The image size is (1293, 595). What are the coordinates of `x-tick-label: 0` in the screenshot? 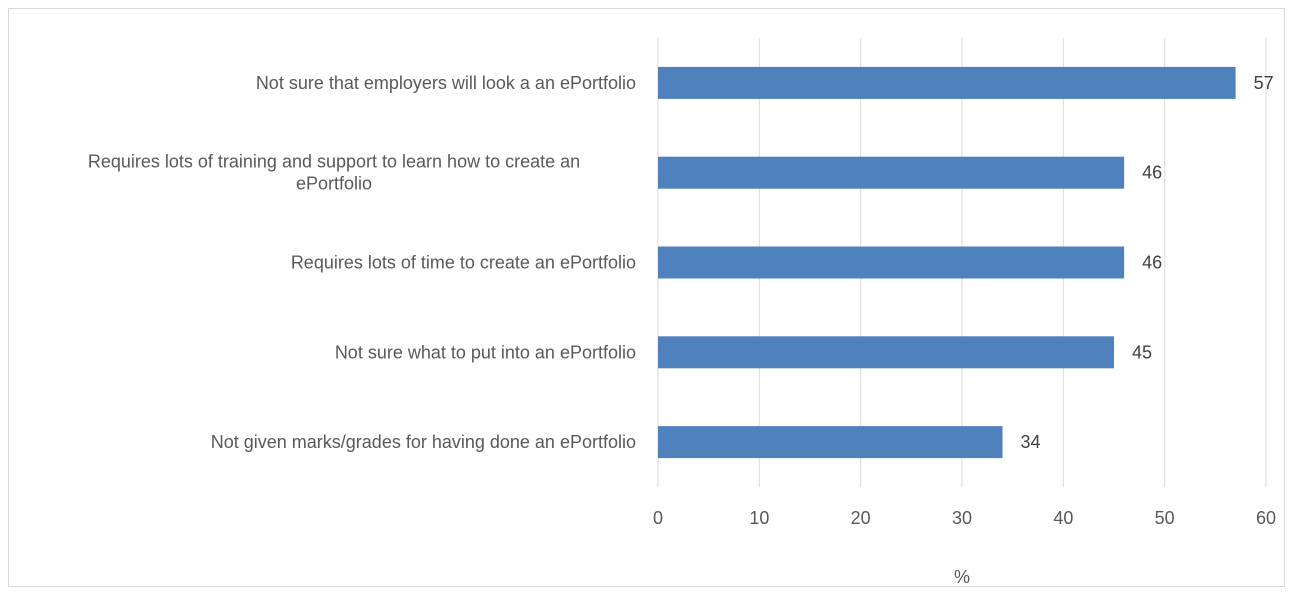 It's located at (658, 518).